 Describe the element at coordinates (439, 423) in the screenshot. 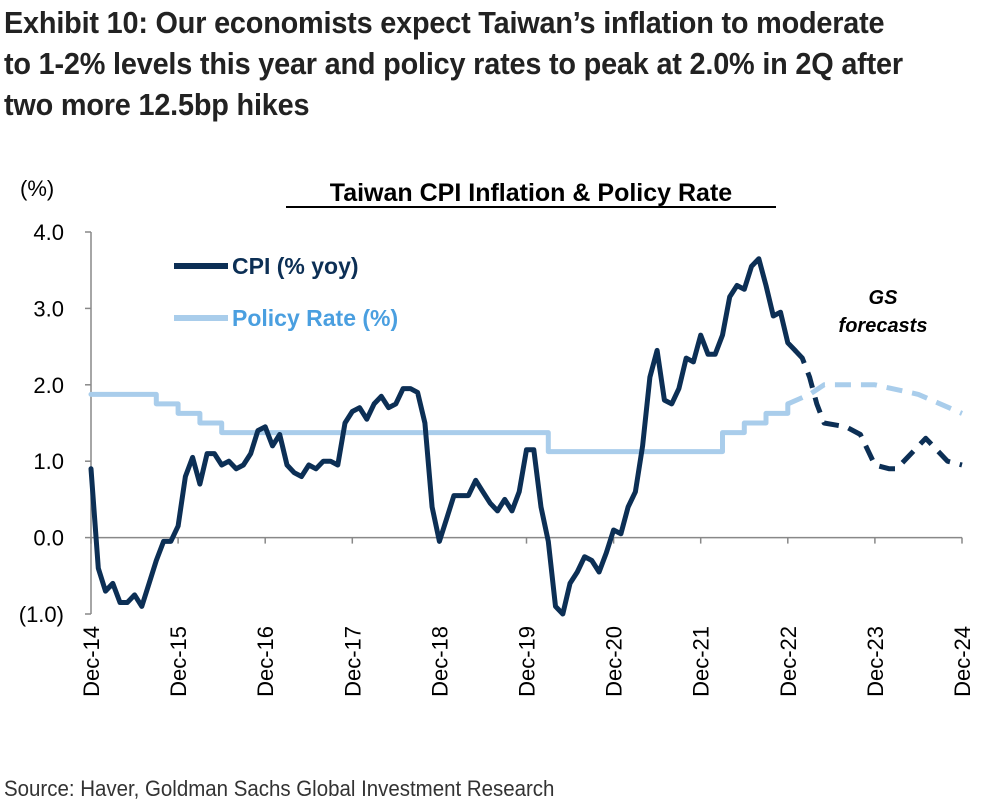

I see `policy-rate-line` at that location.